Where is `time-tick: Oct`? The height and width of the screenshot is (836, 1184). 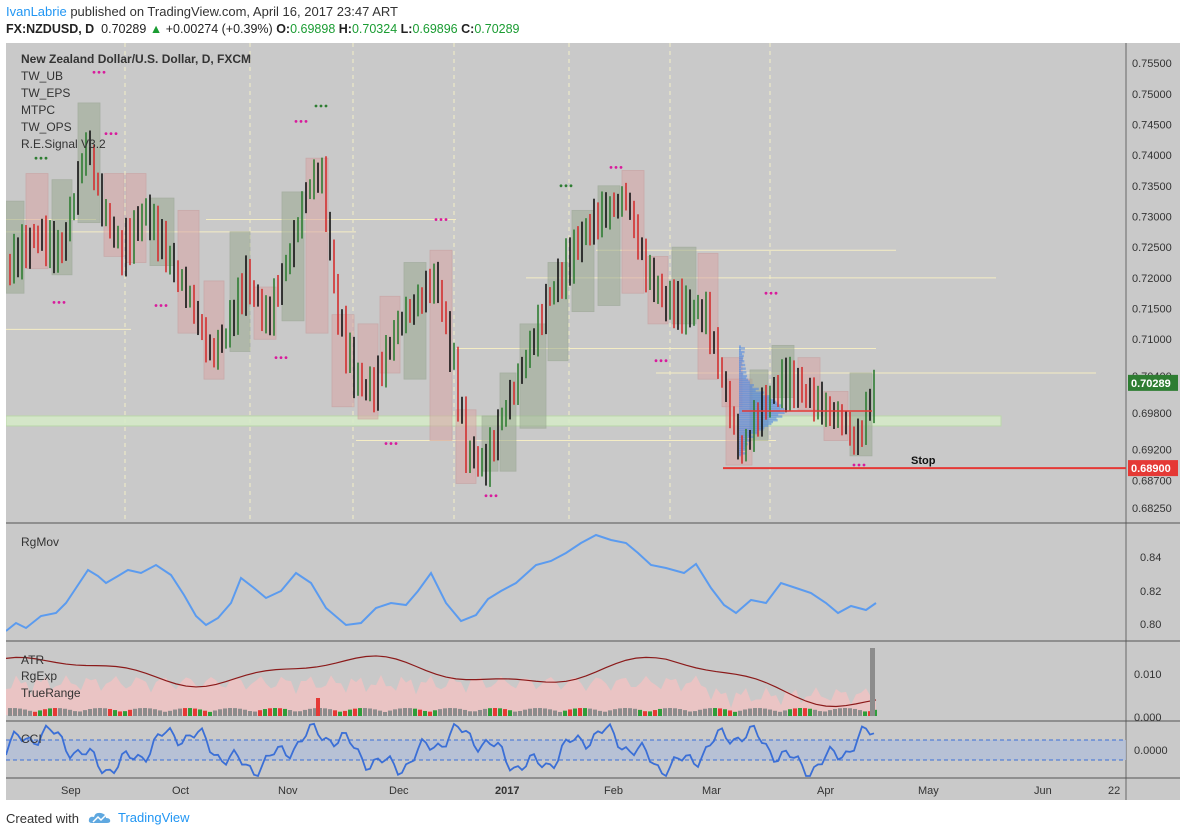
time-tick: Oct is located at coordinates (180, 791).